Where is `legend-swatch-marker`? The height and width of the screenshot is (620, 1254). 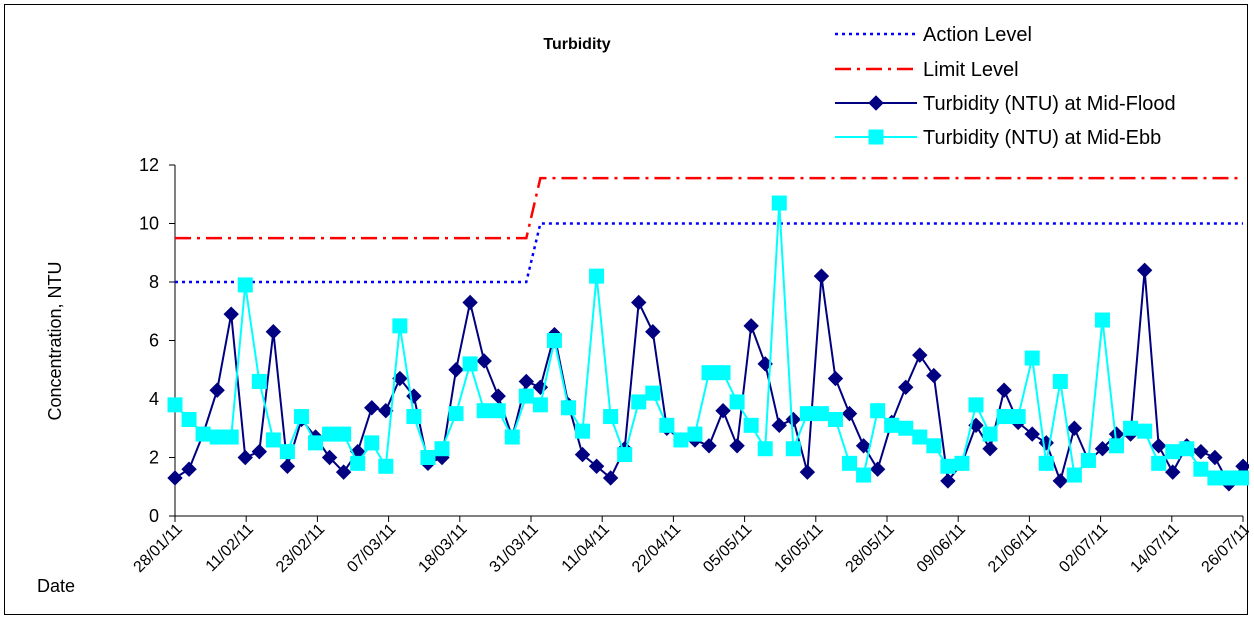 legend-swatch-marker is located at coordinates (876, 103).